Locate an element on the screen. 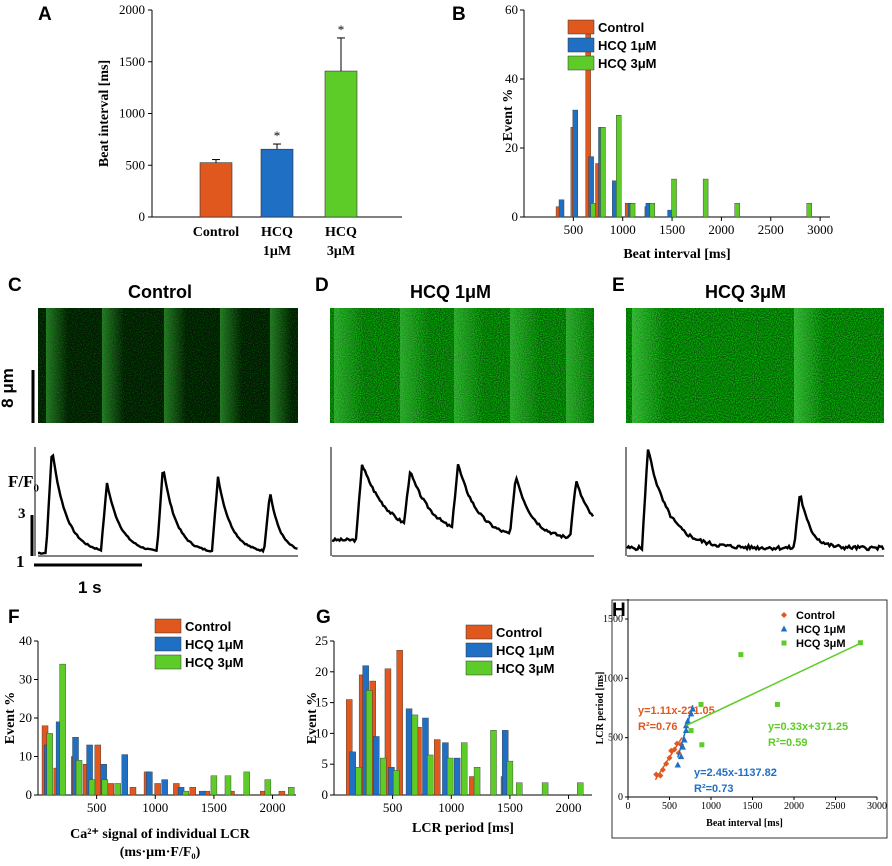 This screenshot has width=892, height=866. b-ytick-label-3: 60 is located at coordinates (511, 9).